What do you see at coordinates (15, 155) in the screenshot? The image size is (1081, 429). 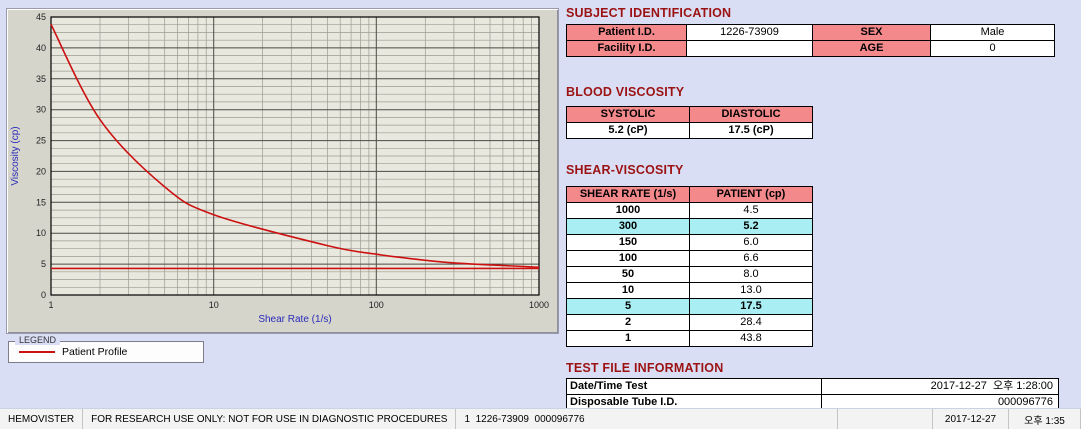 I see `svg-text: Viscosity (cp)` at bounding box center [15, 155].